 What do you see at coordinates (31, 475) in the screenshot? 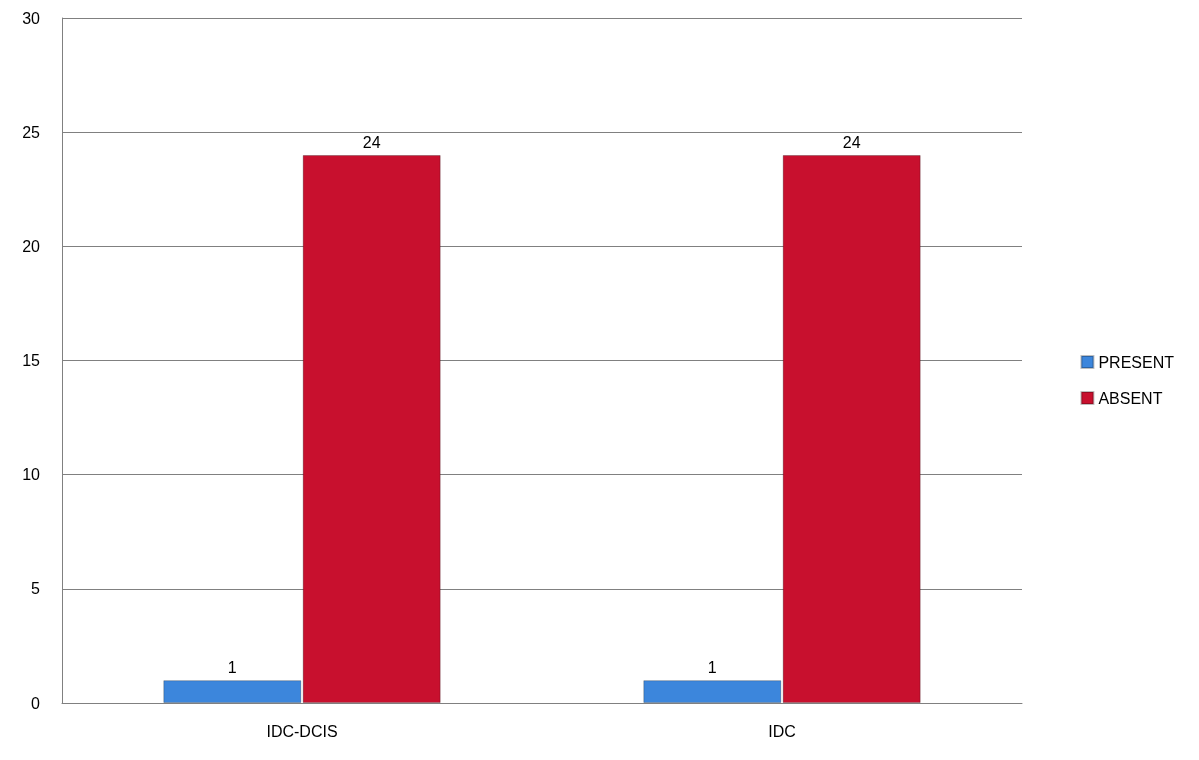
I see `y-tick-label: 10` at bounding box center [31, 475].